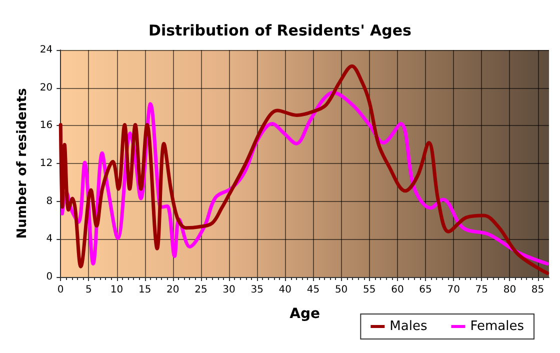 This screenshot has width=560, height=353. Describe the element at coordinates (46, 88) in the screenshot. I see `y-tick-label: 20` at that location.